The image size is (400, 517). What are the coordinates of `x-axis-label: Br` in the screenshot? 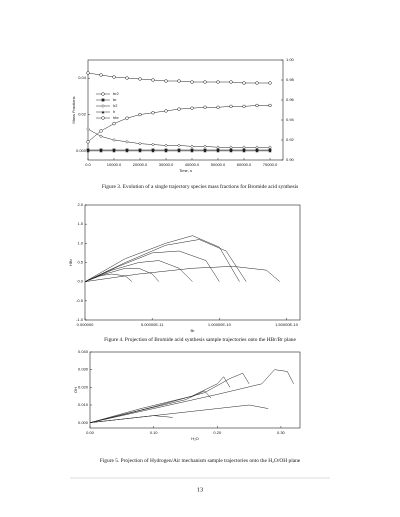 It's located at (193, 330).